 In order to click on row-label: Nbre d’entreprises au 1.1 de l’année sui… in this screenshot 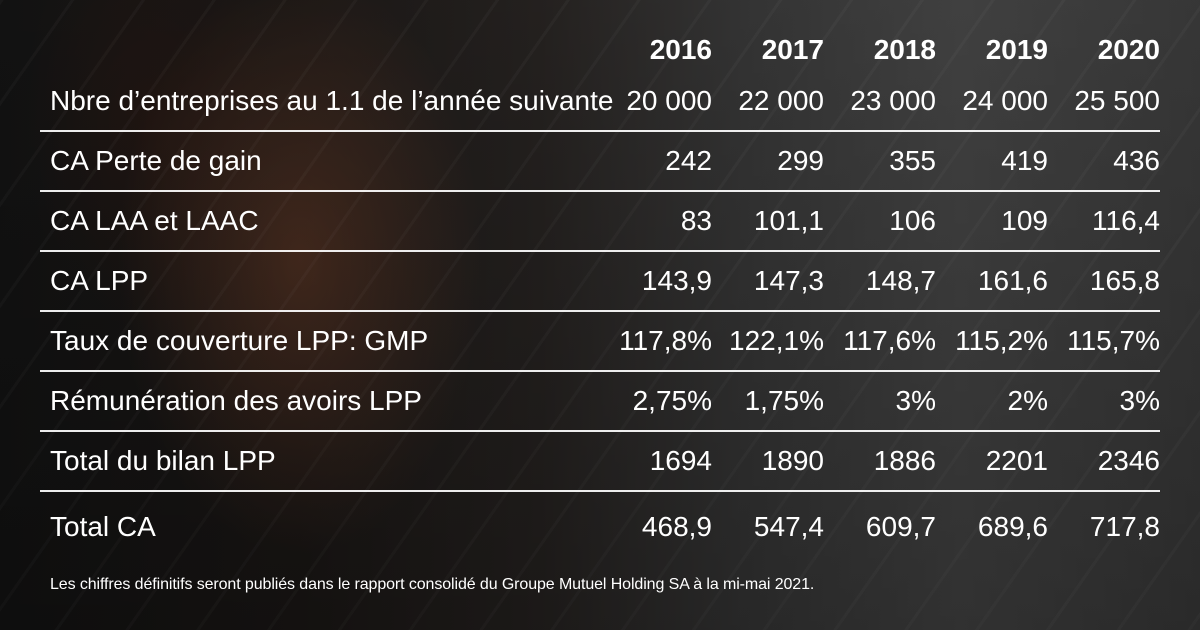, I will do `click(326, 102)`.